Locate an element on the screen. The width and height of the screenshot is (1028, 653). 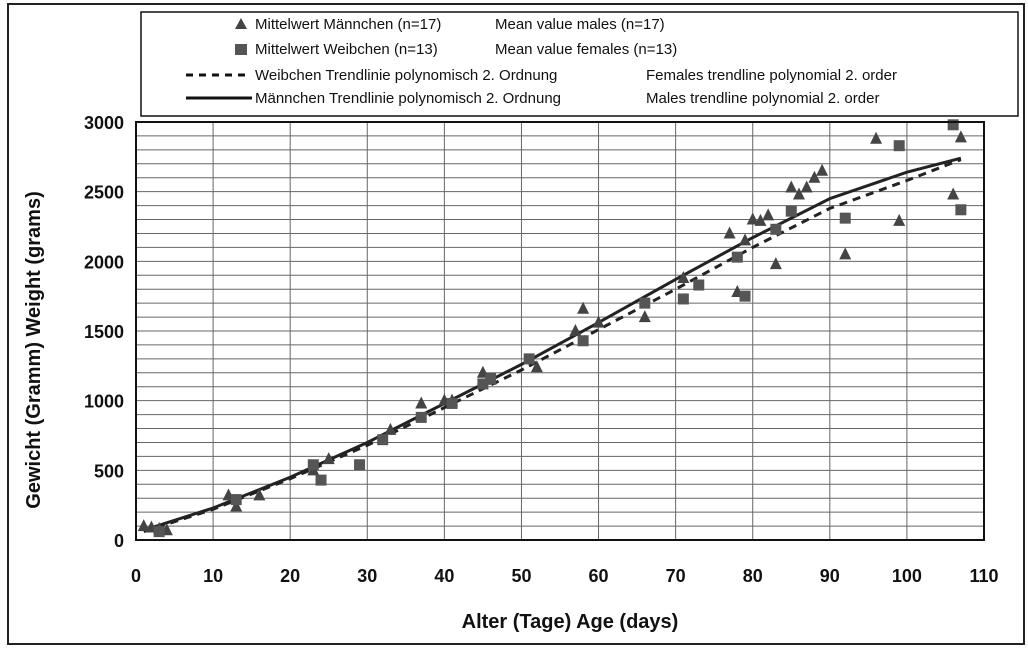
x-tick-label: 30 is located at coordinates (367, 576).